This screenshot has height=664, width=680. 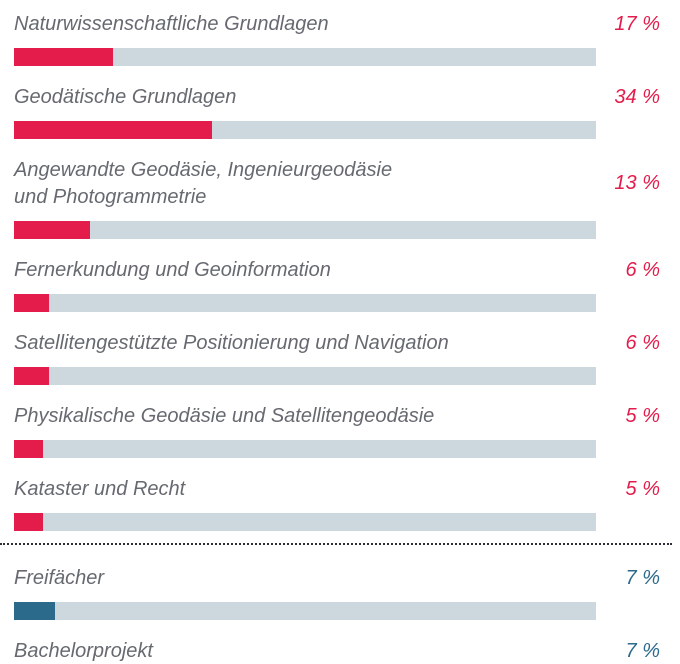 I want to click on value-label: 17 %, so click(x=637, y=24).